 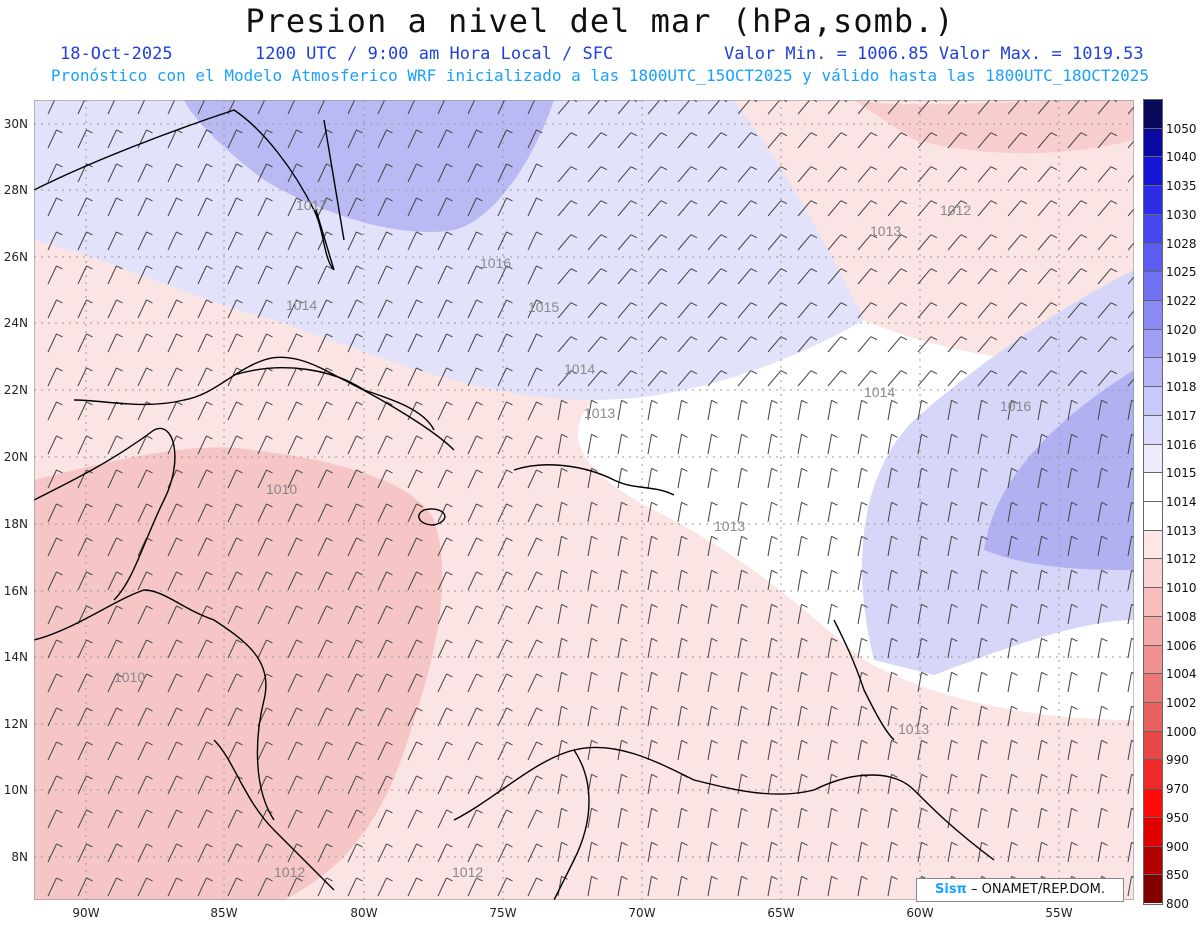 What do you see at coordinates (1181, 588) in the screenshot?
I see `colorbar-label: 1010` at bounding box center [1181, 588].